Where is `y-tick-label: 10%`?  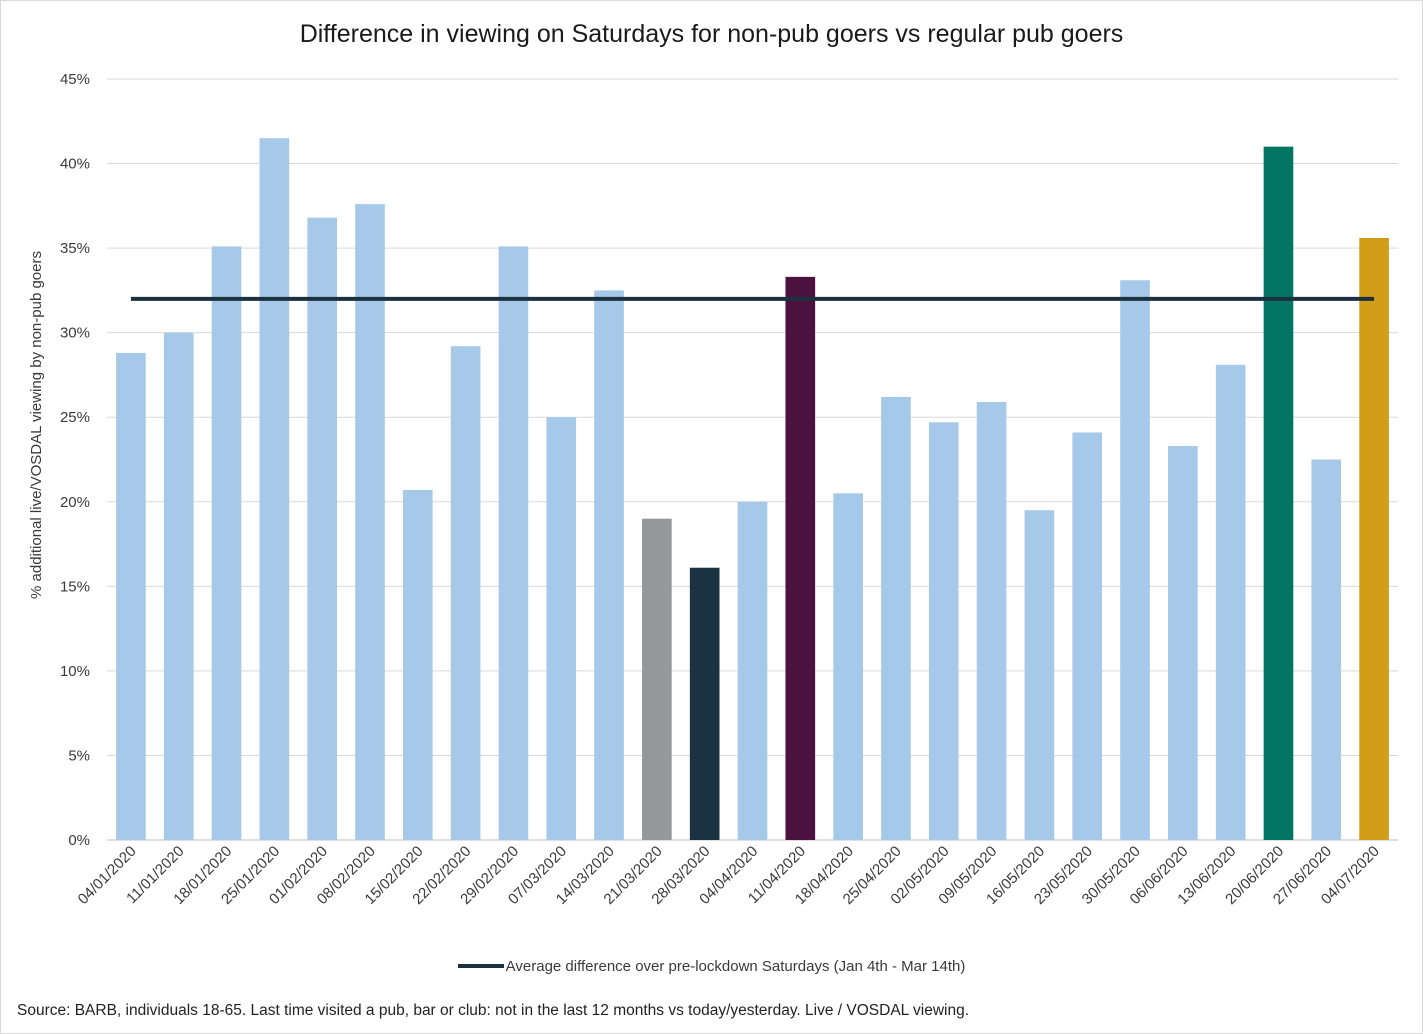 y-tick-label: 10% is located at coordinates (75, 671).